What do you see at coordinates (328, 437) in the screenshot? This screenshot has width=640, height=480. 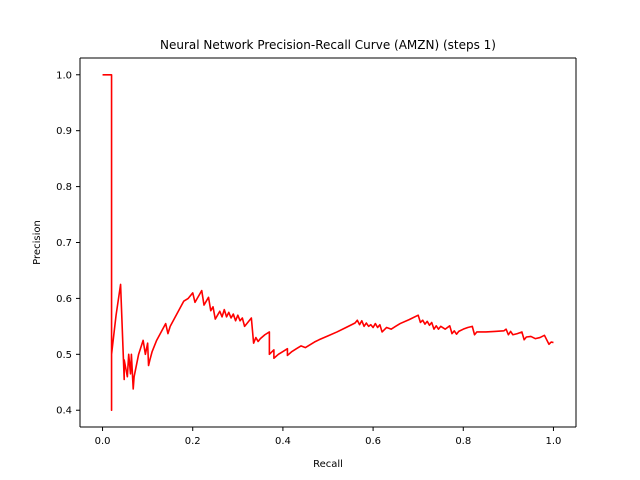 I see `x-axis-ticks: 0.0 0.2 0.4 0.6 0.8 1.0` at bounding box center [328, 437].